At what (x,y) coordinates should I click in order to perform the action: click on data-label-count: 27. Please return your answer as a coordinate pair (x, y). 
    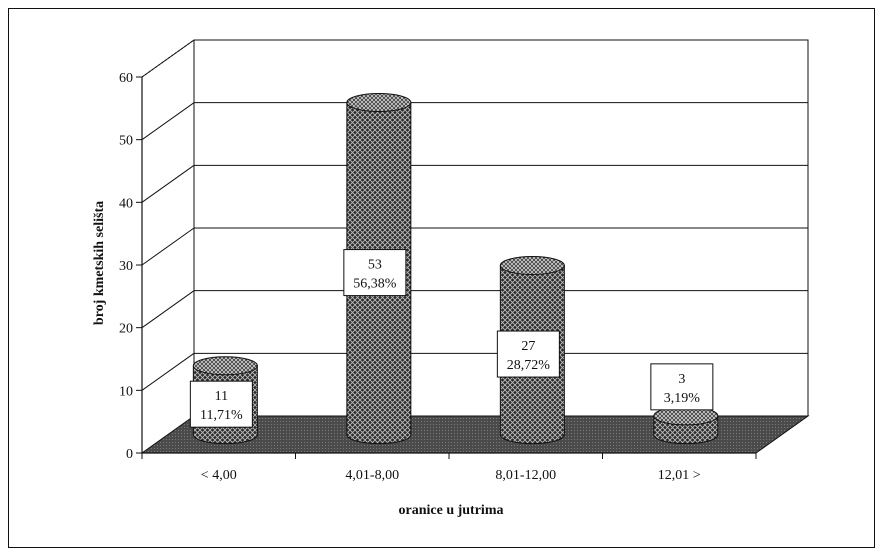
    Looking at the image, I should click on (528, 346).